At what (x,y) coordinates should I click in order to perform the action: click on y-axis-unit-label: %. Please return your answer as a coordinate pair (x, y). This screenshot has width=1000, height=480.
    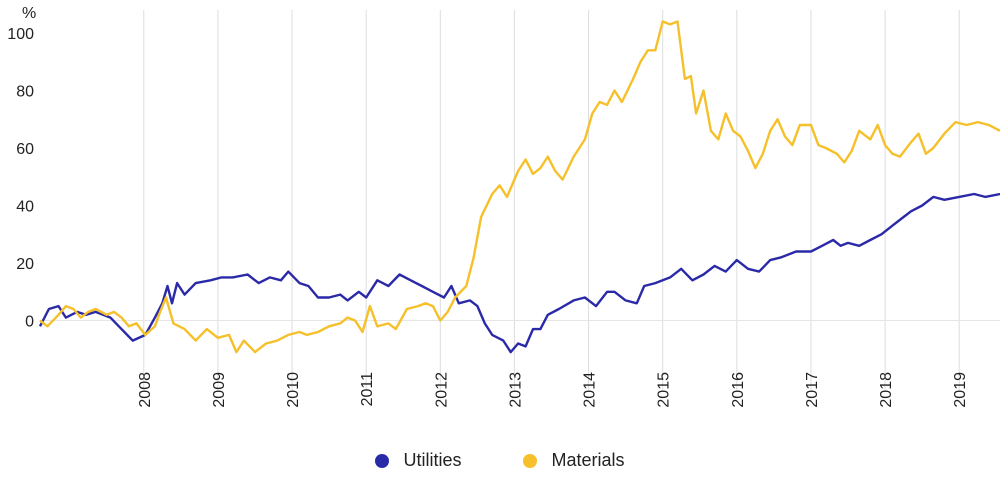
    Looking at the image, I should click on (29, 13).